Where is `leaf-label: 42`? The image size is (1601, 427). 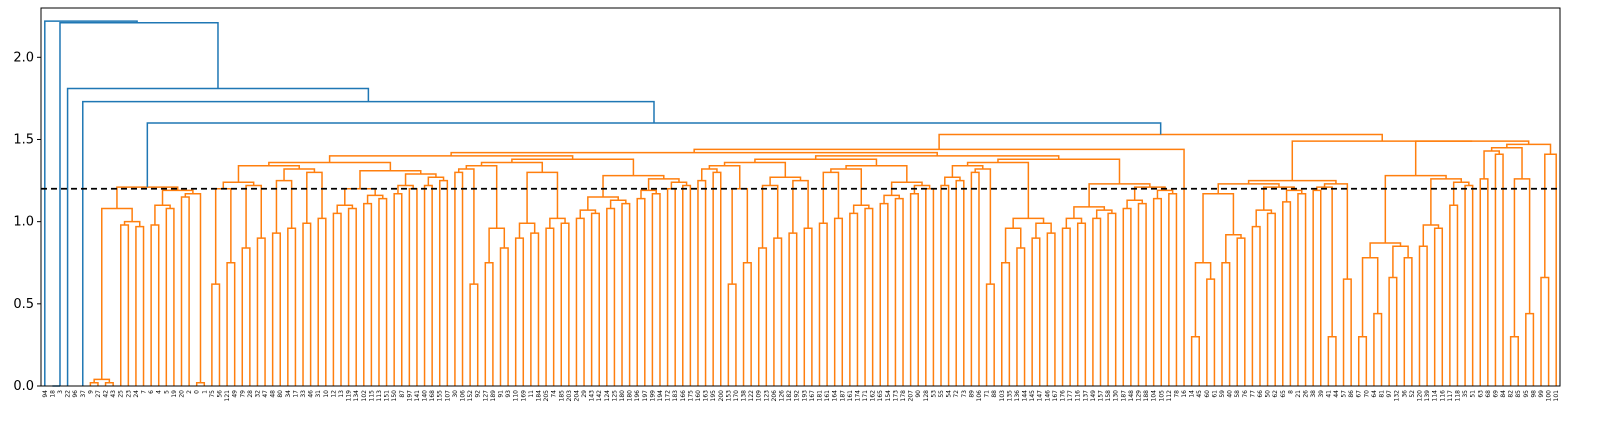
leaf-label: 42 is located at coordinates (106, 394).